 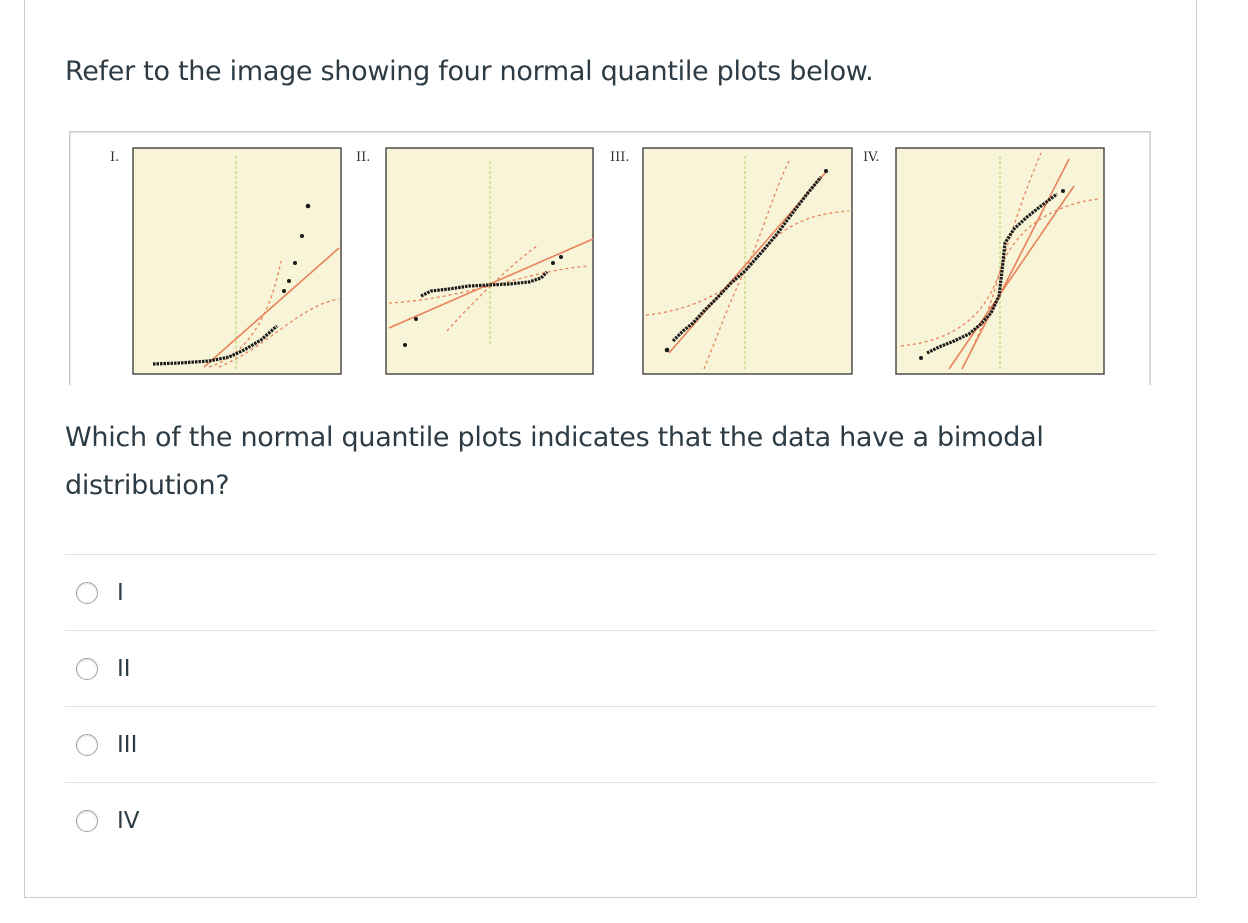 What do you see at coordinates (620, 157) in the screenshot?
I see `panel-3-label: III.` at bounding box center [620, 157].